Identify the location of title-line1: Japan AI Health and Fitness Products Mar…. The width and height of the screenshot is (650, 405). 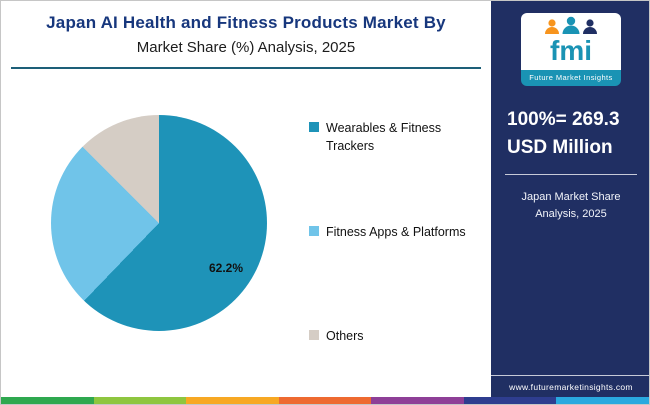
(246, 22).